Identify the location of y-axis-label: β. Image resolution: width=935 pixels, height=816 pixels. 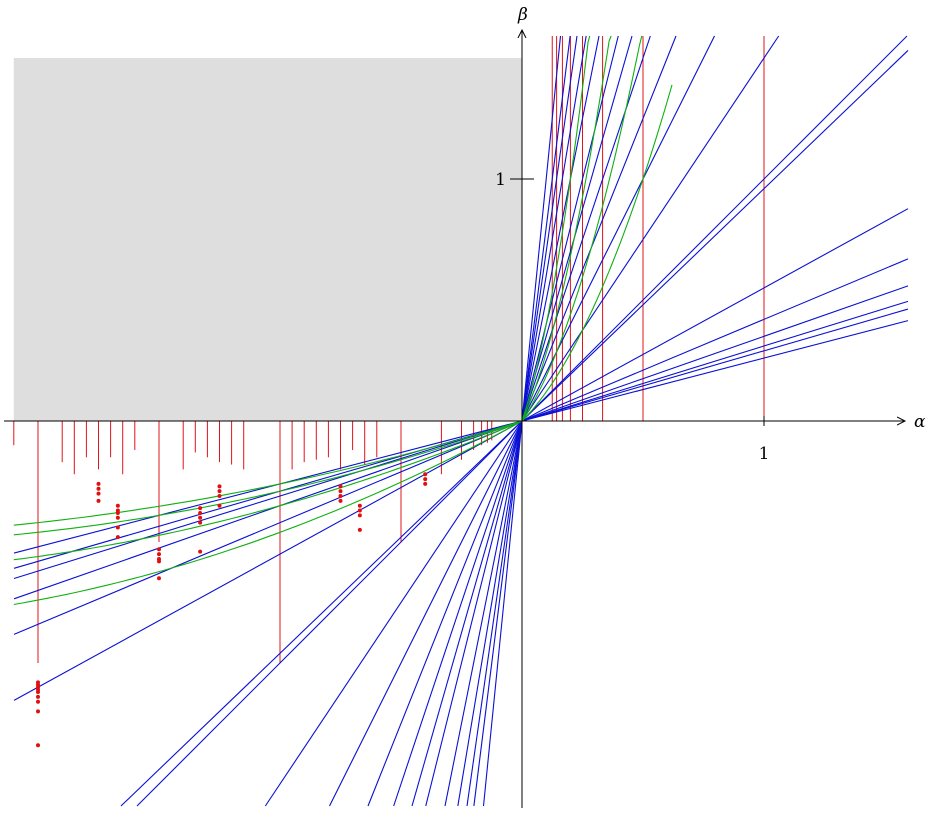
(522, 15).